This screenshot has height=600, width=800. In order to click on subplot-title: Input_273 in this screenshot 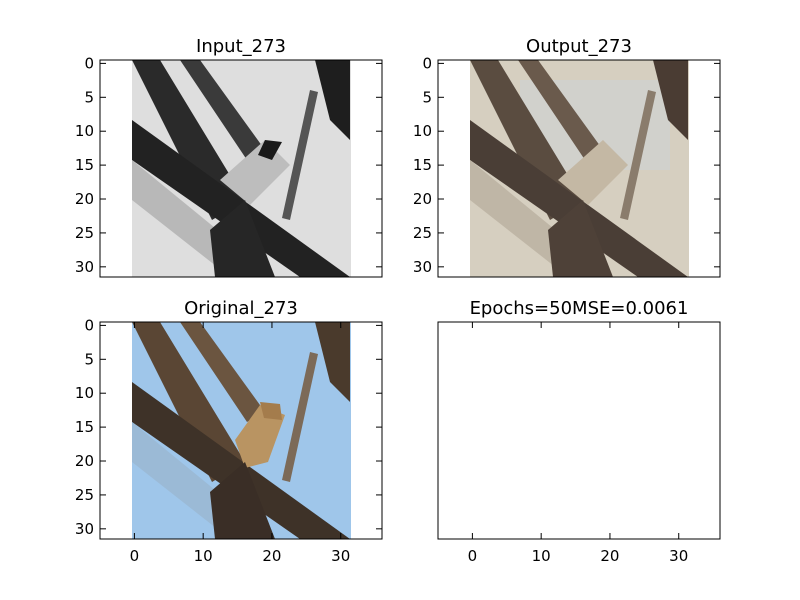, I will do `click(241, 46)`.